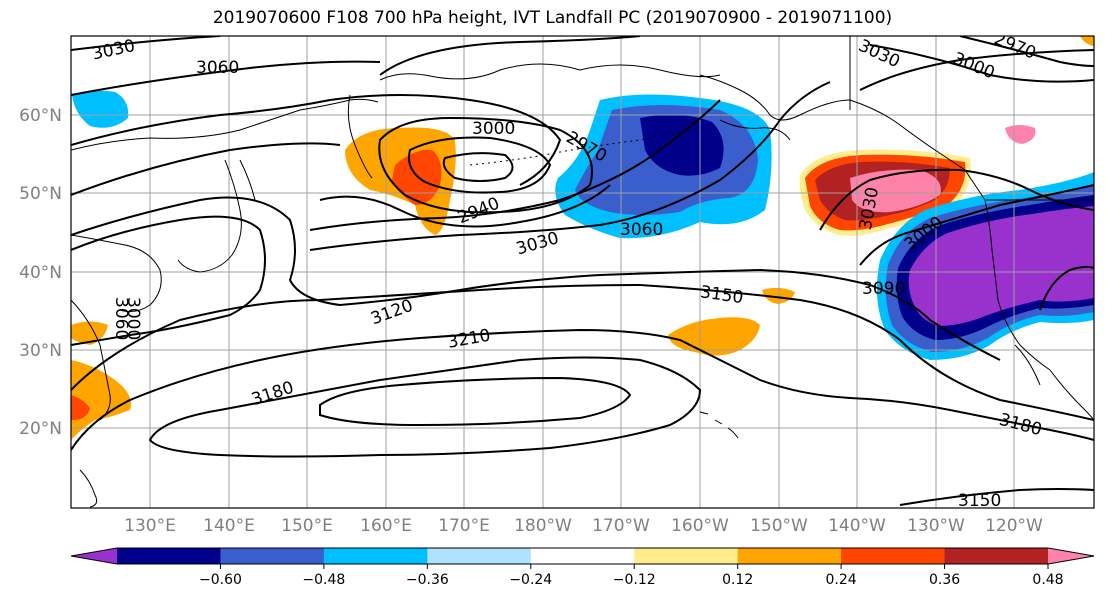 This screenshot has width=1105, height=601. I want to click on coast-siberia, so click(225, 124).